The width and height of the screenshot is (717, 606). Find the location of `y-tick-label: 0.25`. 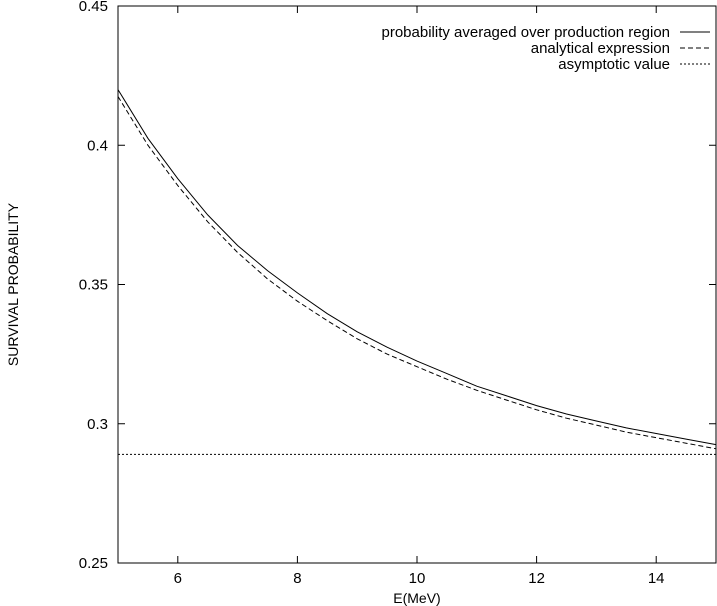

y-tick-label: 0.25 is located at coordinates (93, 563).